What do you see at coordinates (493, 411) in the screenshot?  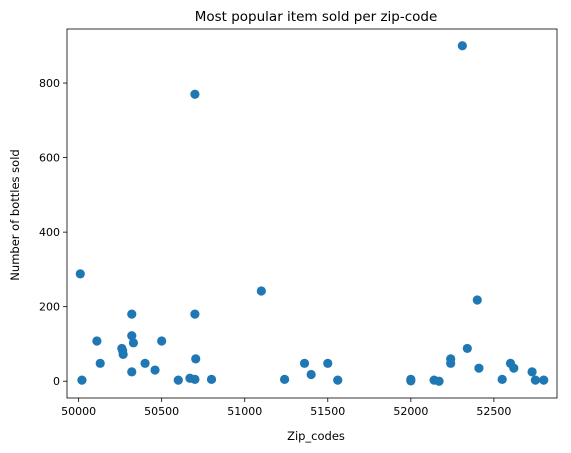 I see `x-tick-label: 52500` at bounding box center [493, 411].